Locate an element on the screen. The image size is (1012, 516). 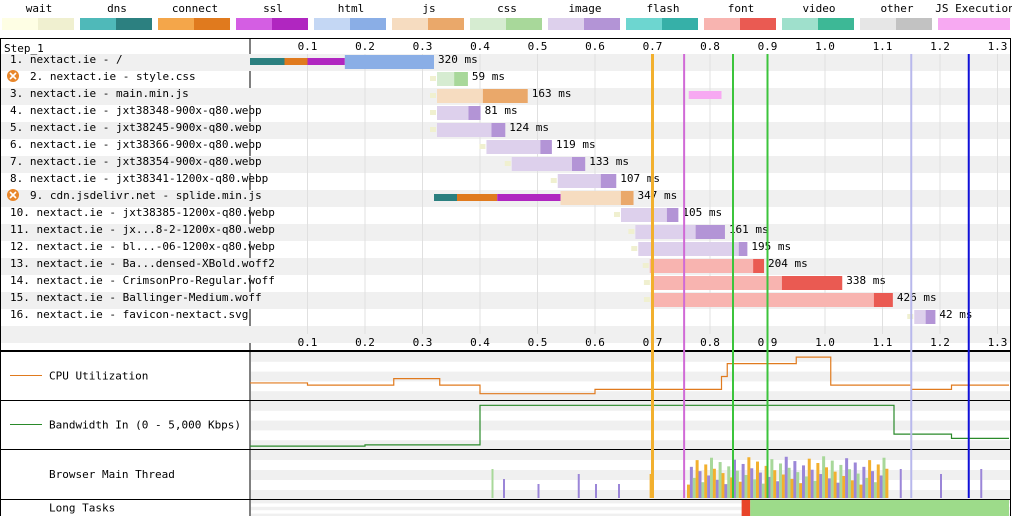
axis-tick-label: 0.5 is located at coordinates (538, 46).